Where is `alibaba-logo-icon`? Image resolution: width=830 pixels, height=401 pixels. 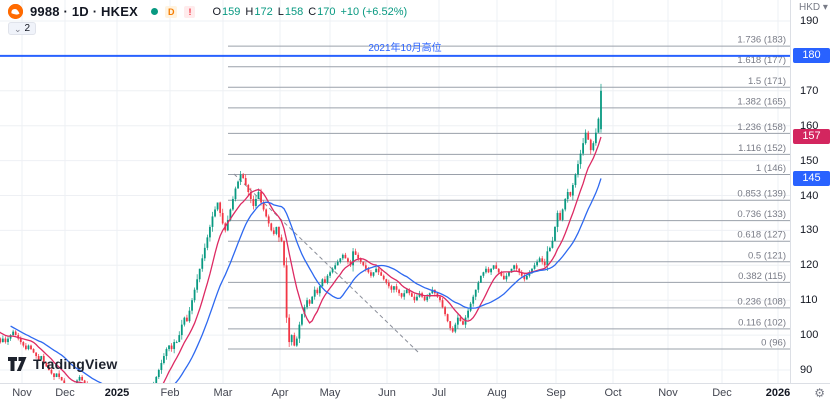 alibaba-logo-icon is located at coordinates (15, 11).